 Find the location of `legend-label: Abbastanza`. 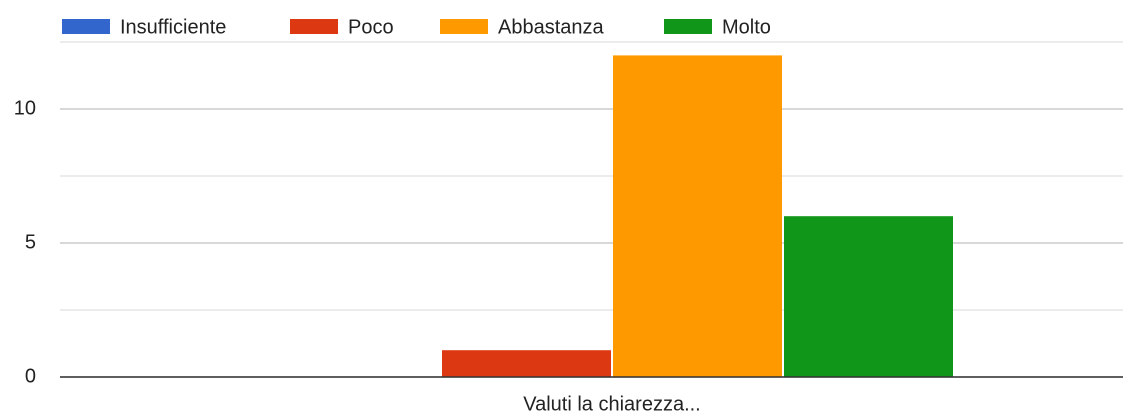

legend-label: Abbastanza is located at coordinates (551, 27).